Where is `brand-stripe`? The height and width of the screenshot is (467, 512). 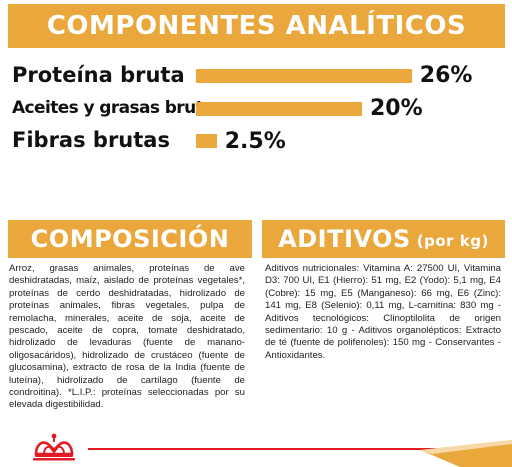
brand-stripe is located at coordinates (285, 449).